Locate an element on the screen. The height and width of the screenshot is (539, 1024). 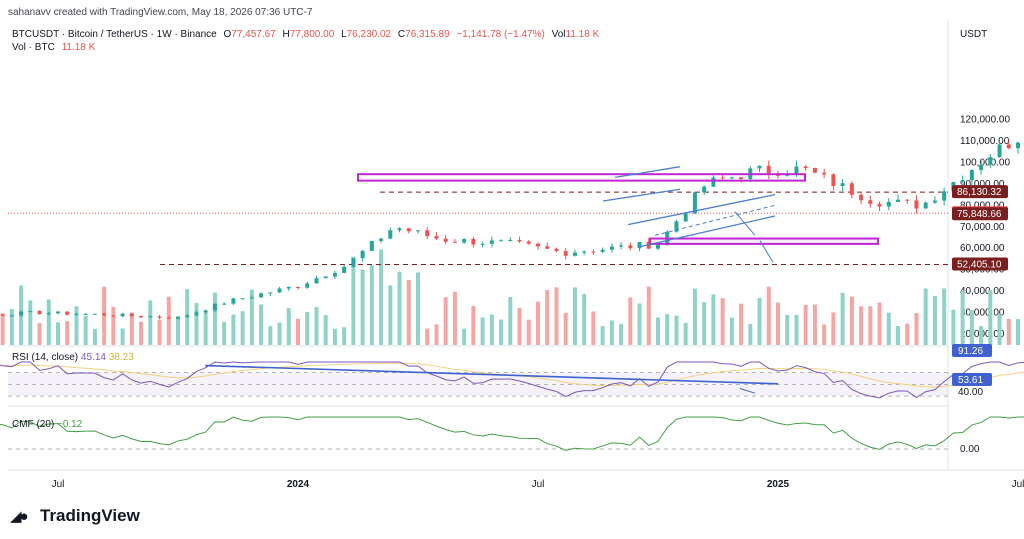
rsi-axis-label: 40.00 is located at coordinates (970, 392).